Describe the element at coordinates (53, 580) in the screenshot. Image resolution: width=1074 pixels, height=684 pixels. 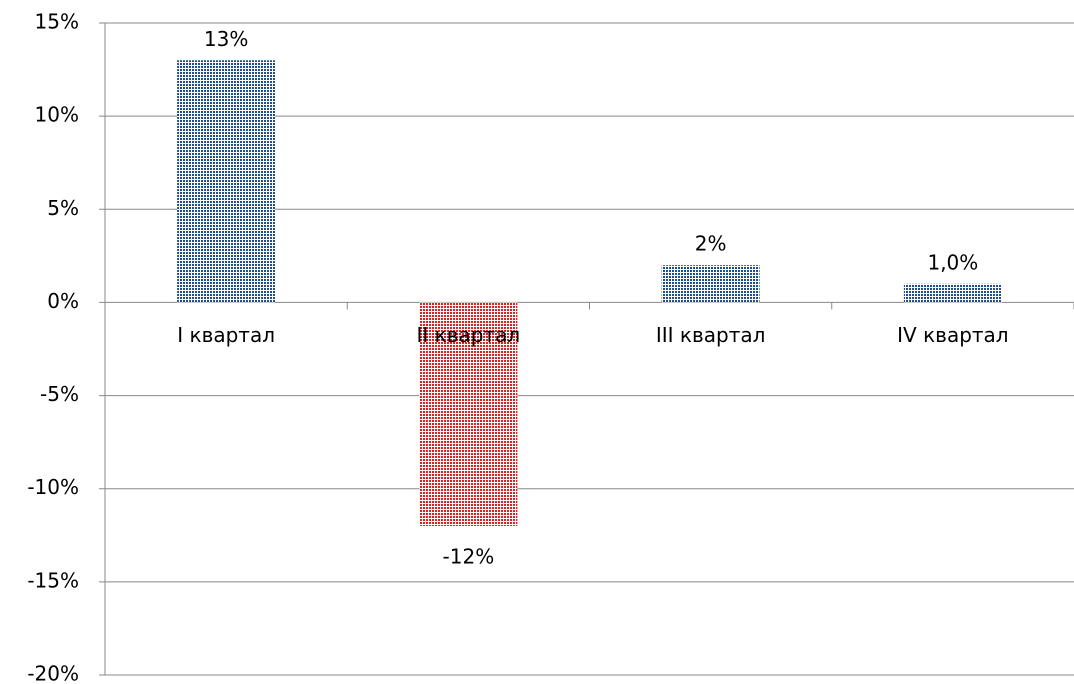
I see `y-tick-label: -15%` at that location.